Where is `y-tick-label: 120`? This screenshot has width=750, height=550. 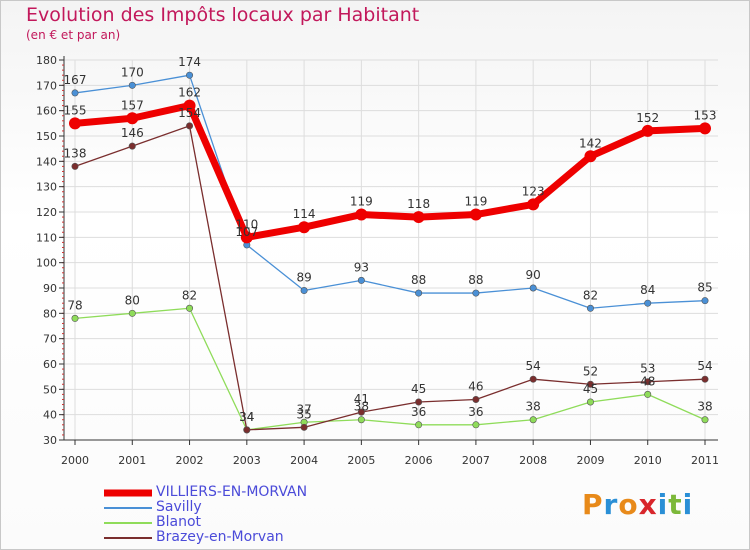 y-tick-label: 120 is located at coordinates (46, 212).